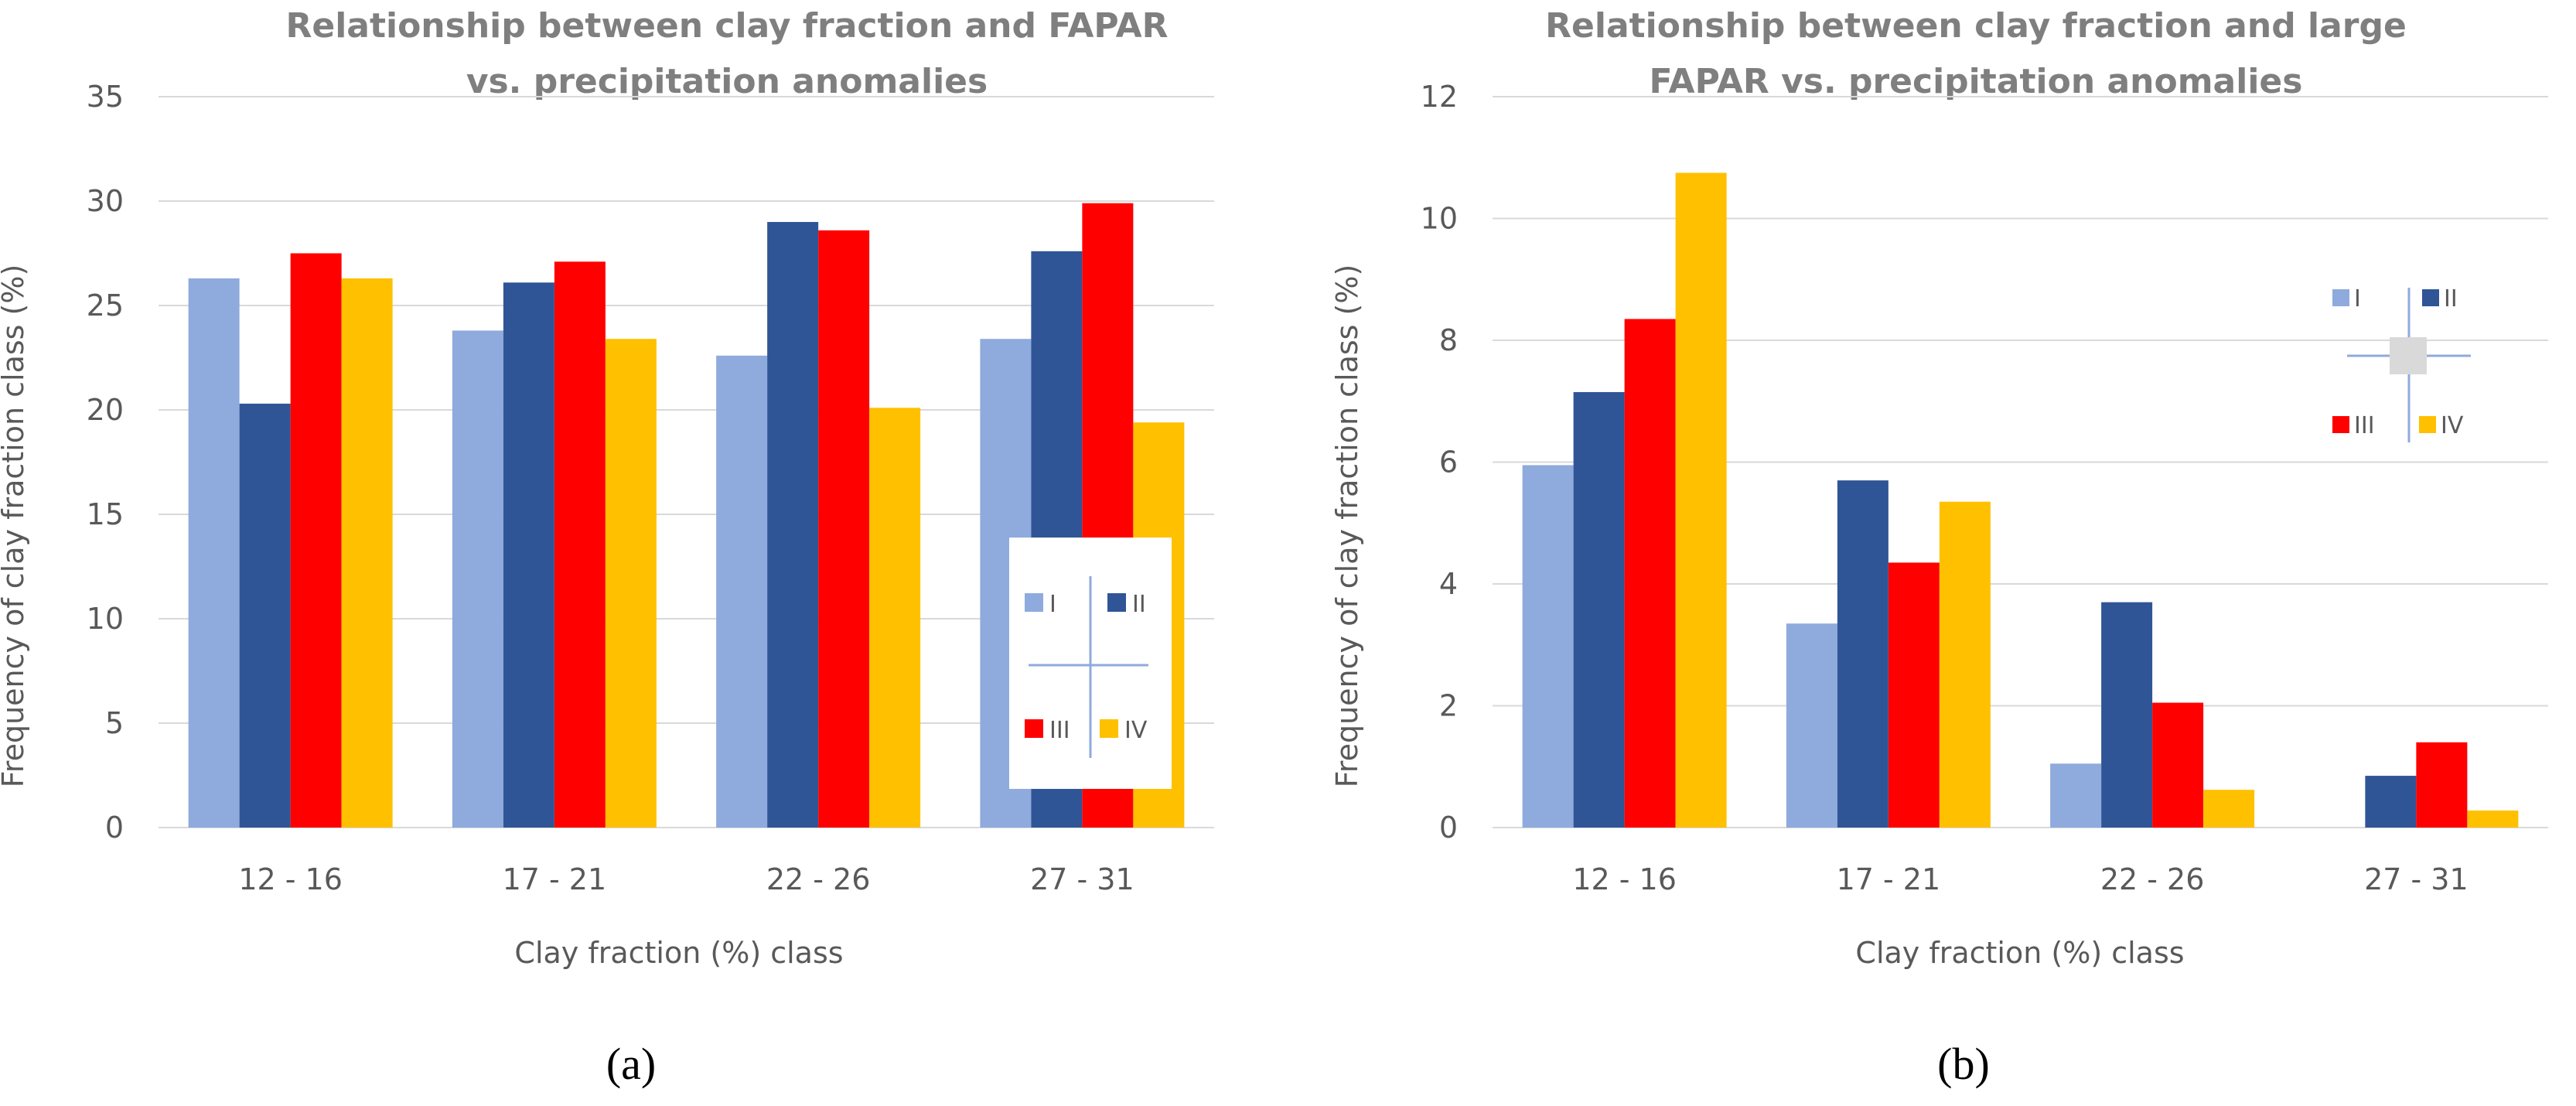 Image resolution: width=2576 pixels, height=1106 pixels. I want to click on chart-b-panel-label: (b), so click(1964, 1064).